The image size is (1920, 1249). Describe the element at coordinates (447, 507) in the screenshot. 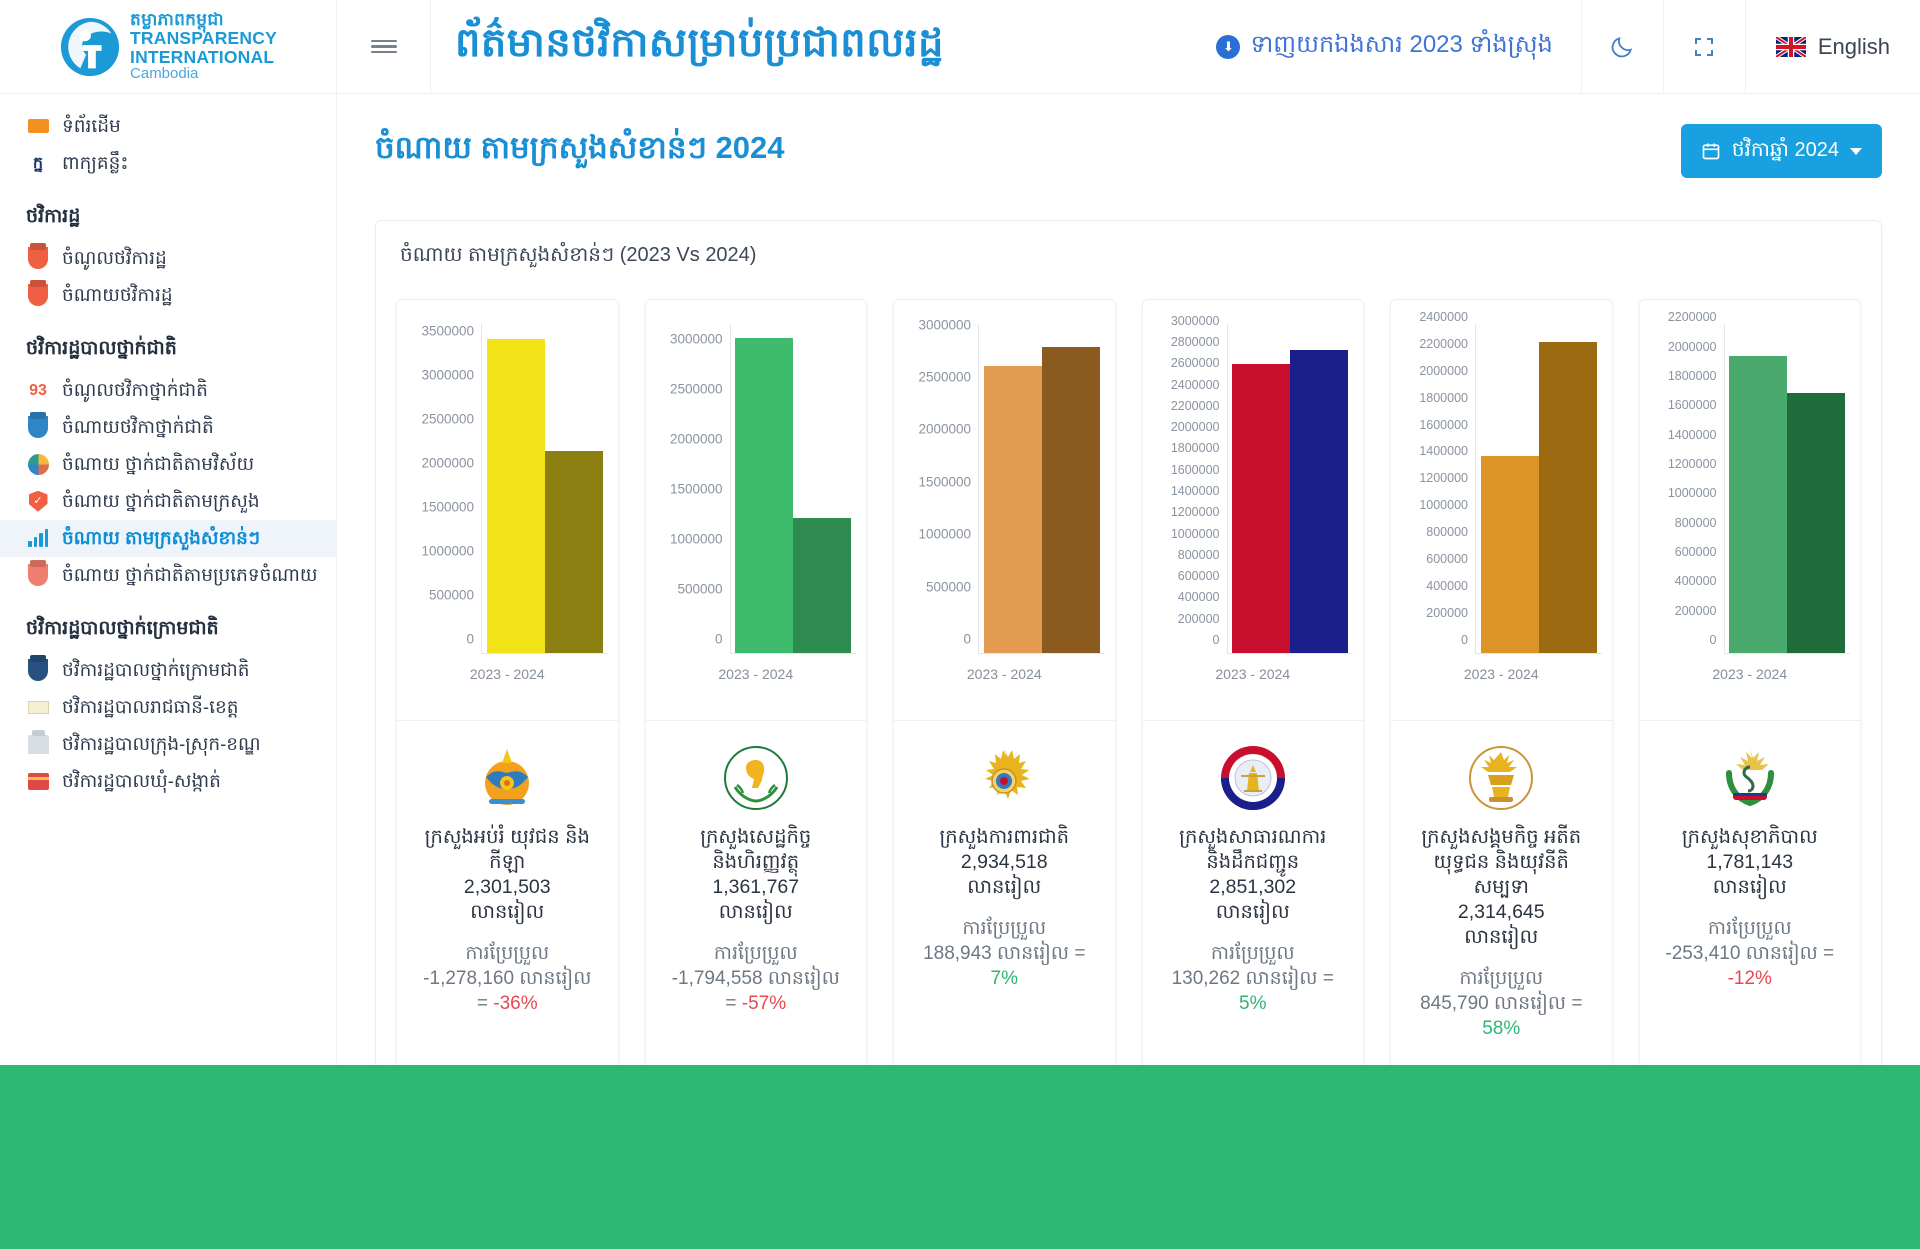

I see `y-axis-tick: 1500000` at that location.